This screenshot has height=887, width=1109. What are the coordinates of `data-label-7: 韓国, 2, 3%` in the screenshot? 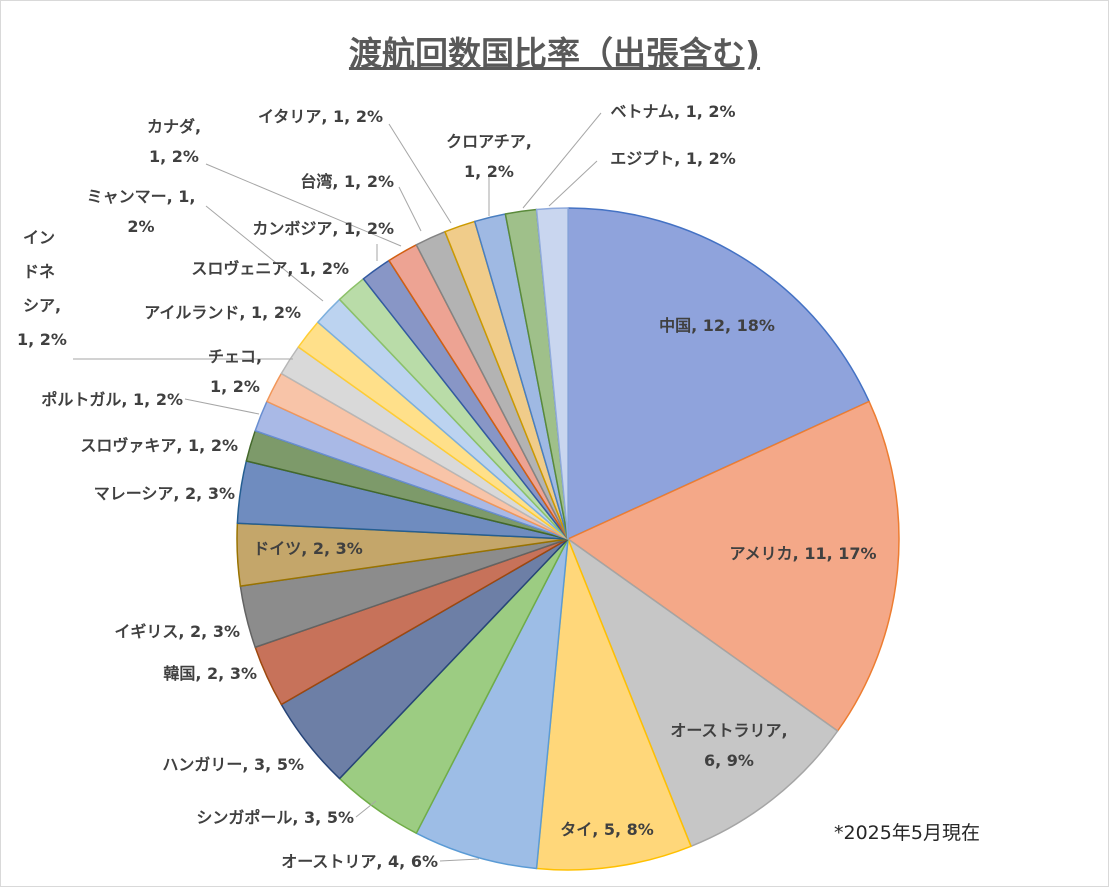 It's located at (210, 673).